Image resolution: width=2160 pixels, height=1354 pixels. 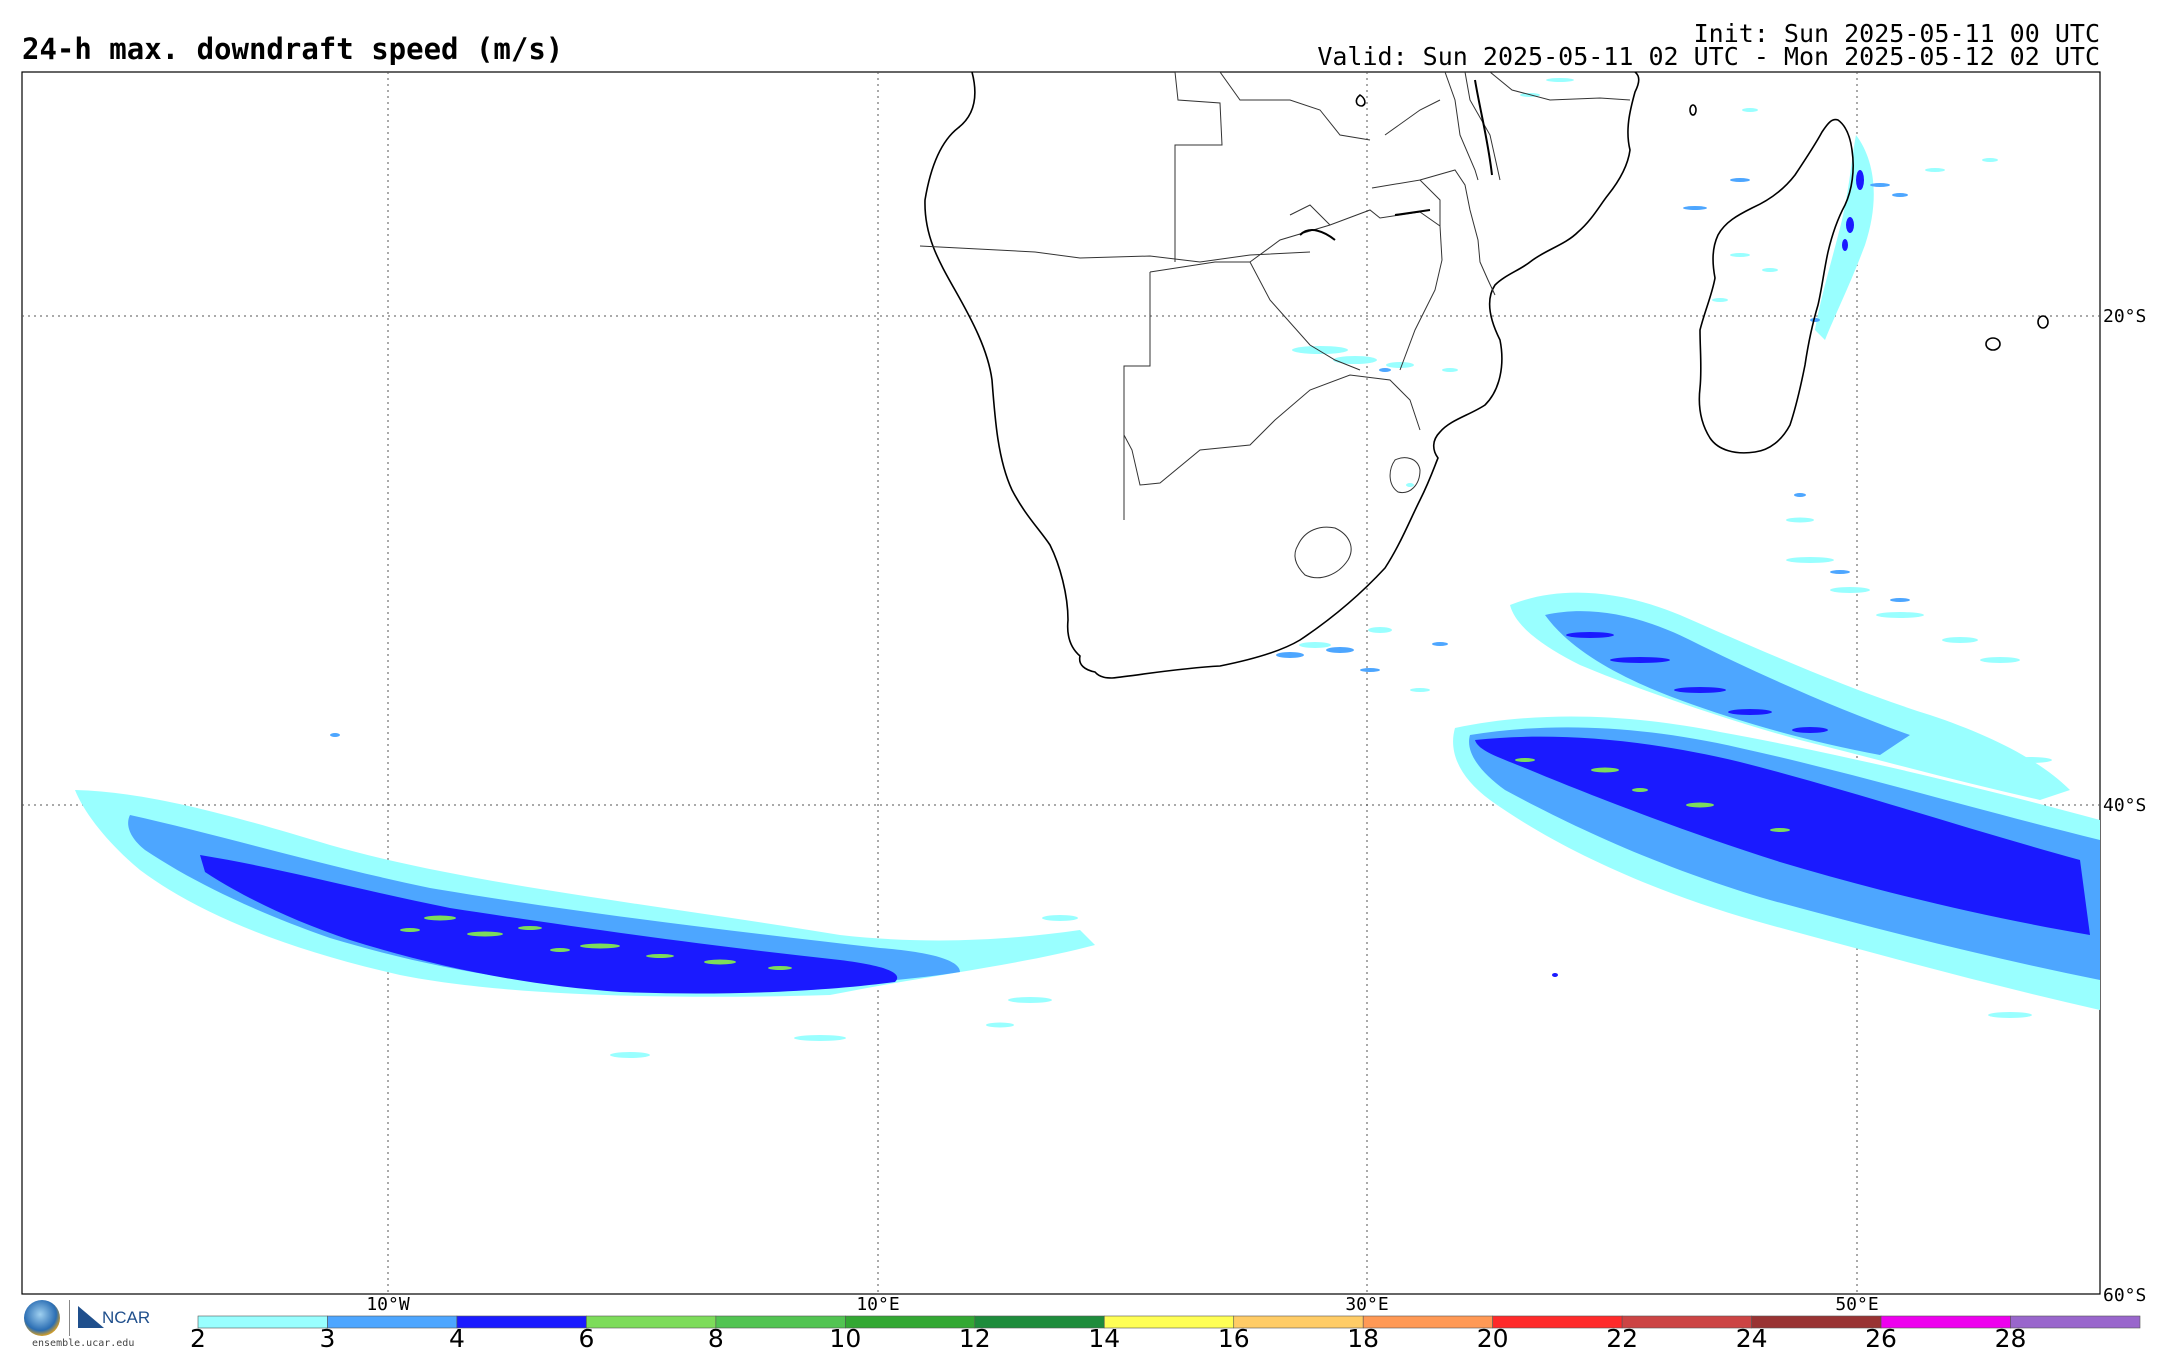 What do you see at coordinates (1693, 110) in the screenshot?
I see `comoros-island` at bounding box center [1693, 110].